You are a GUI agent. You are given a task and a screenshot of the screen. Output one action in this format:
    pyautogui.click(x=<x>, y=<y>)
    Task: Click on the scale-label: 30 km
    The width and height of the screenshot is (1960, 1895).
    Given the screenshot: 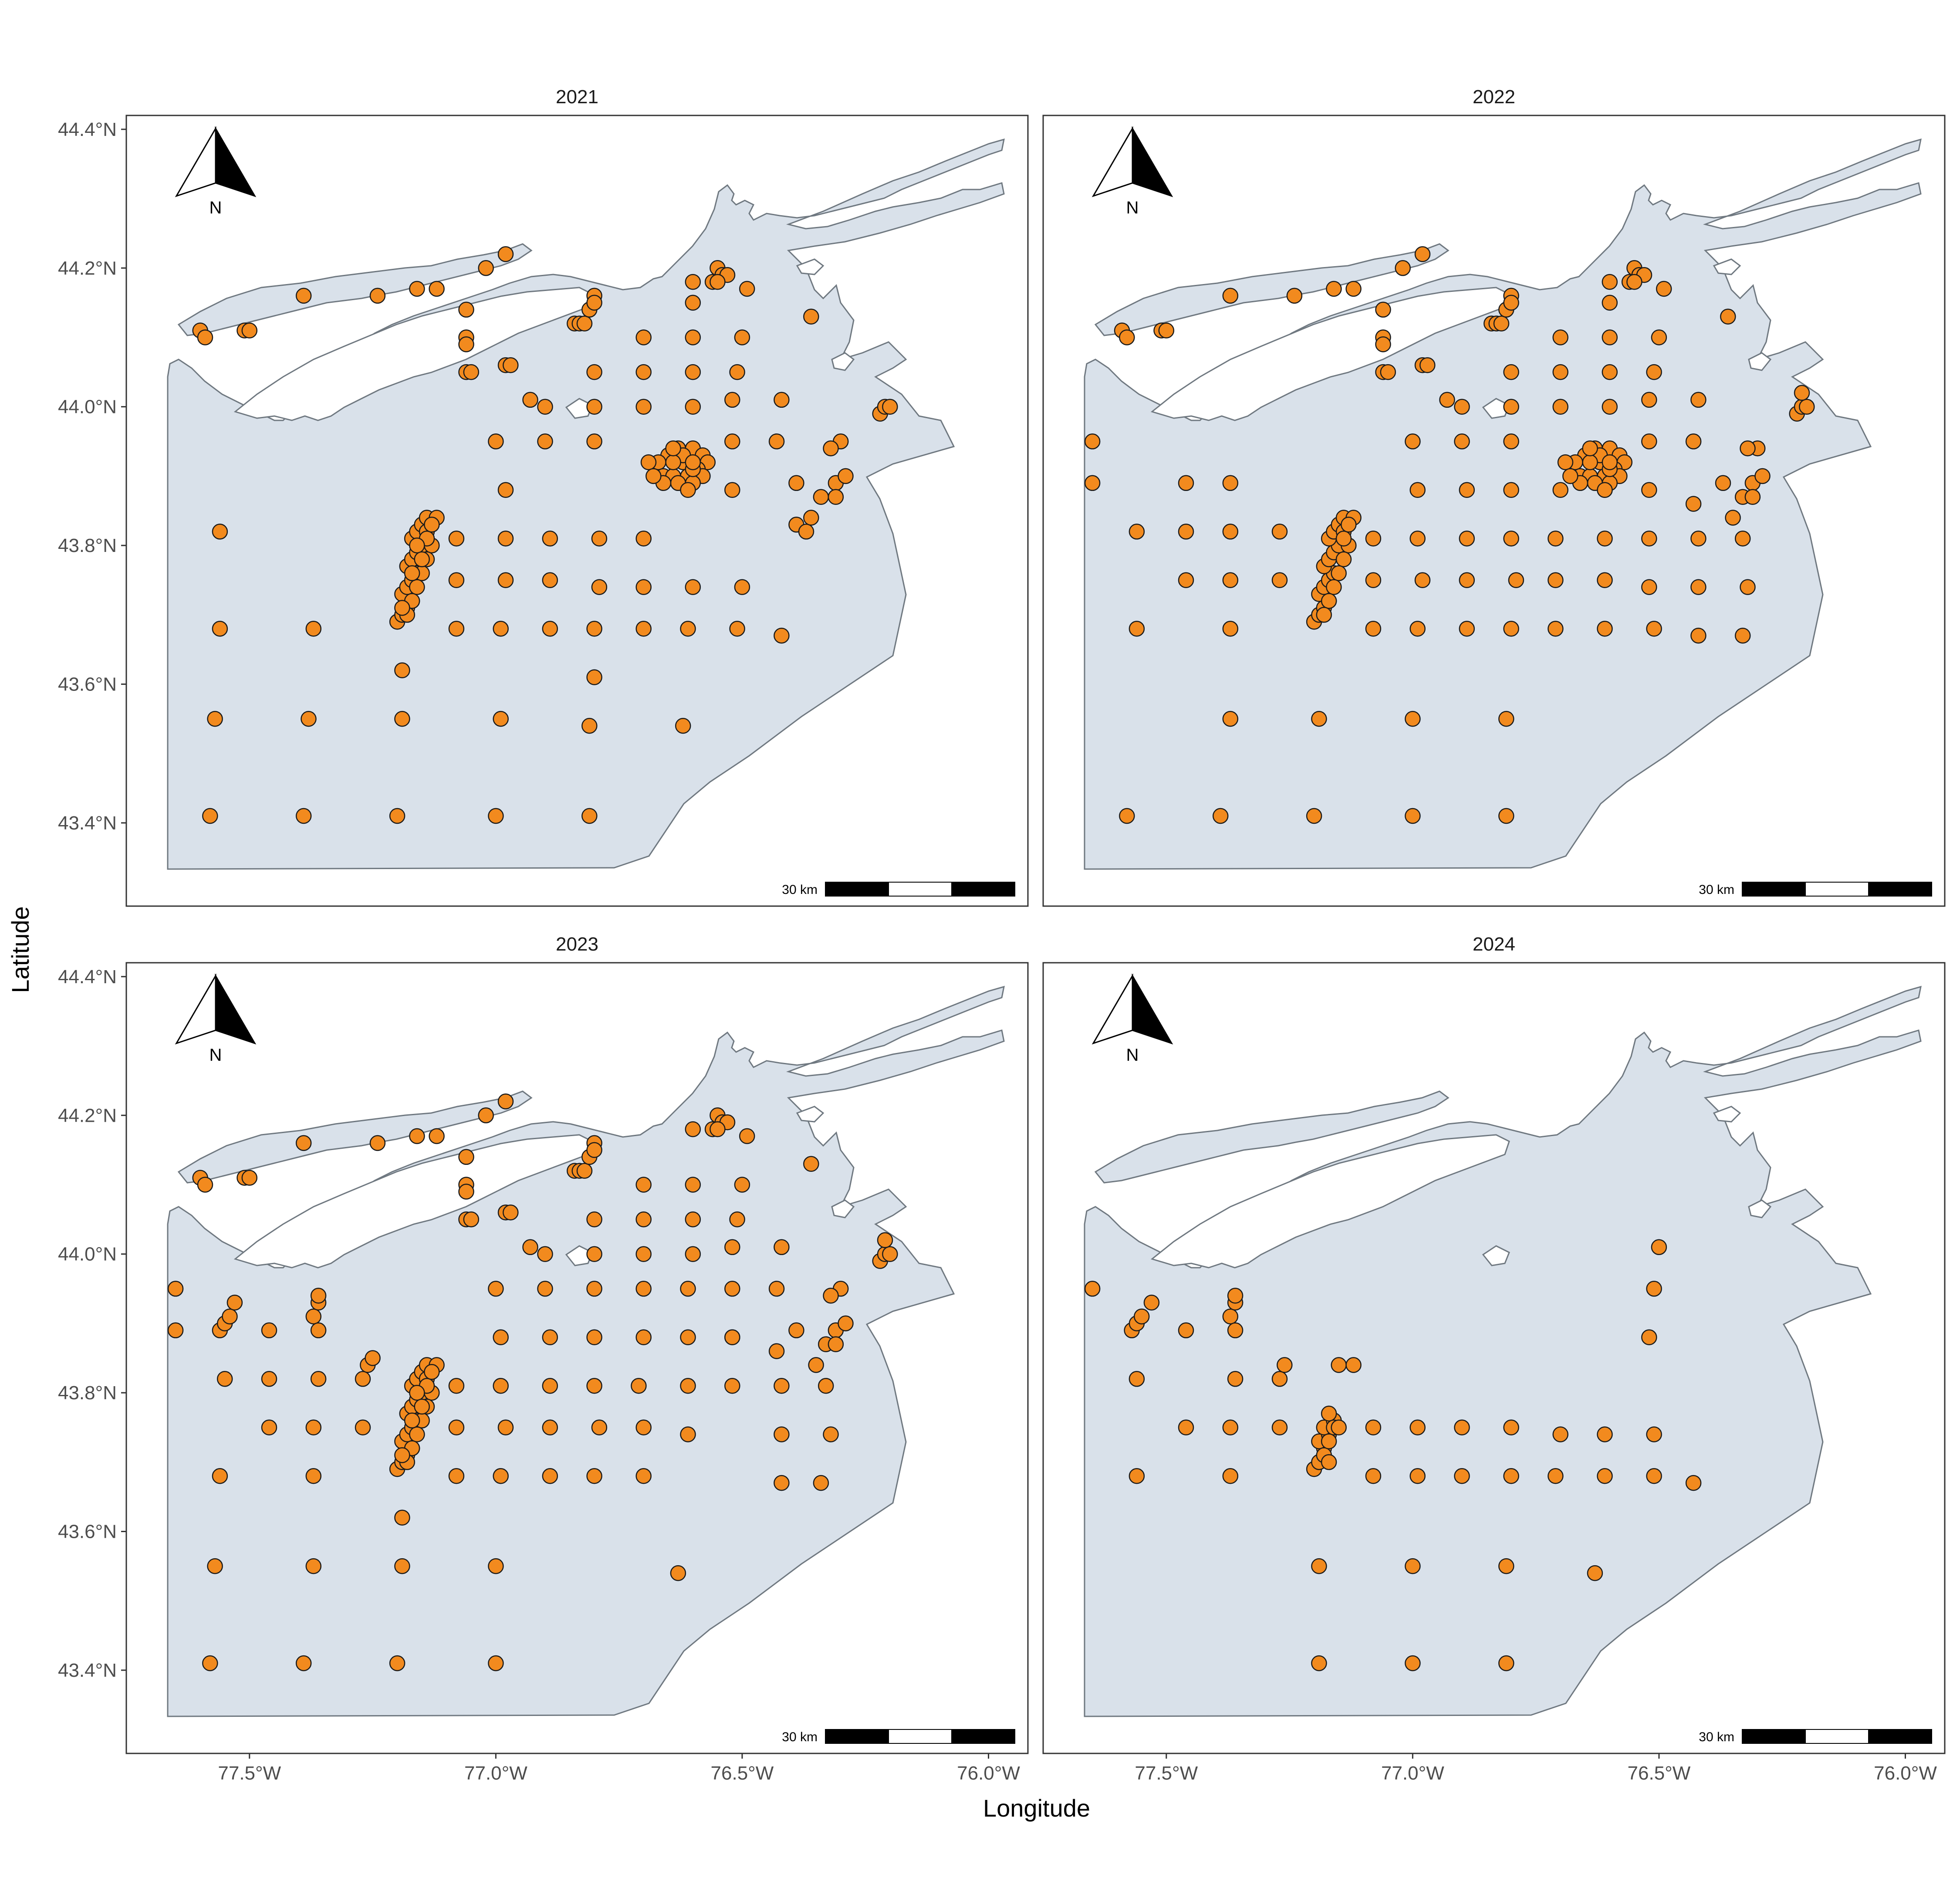 What is the action you would take?
    pyautogui.click(x=1716, y=1737)
    